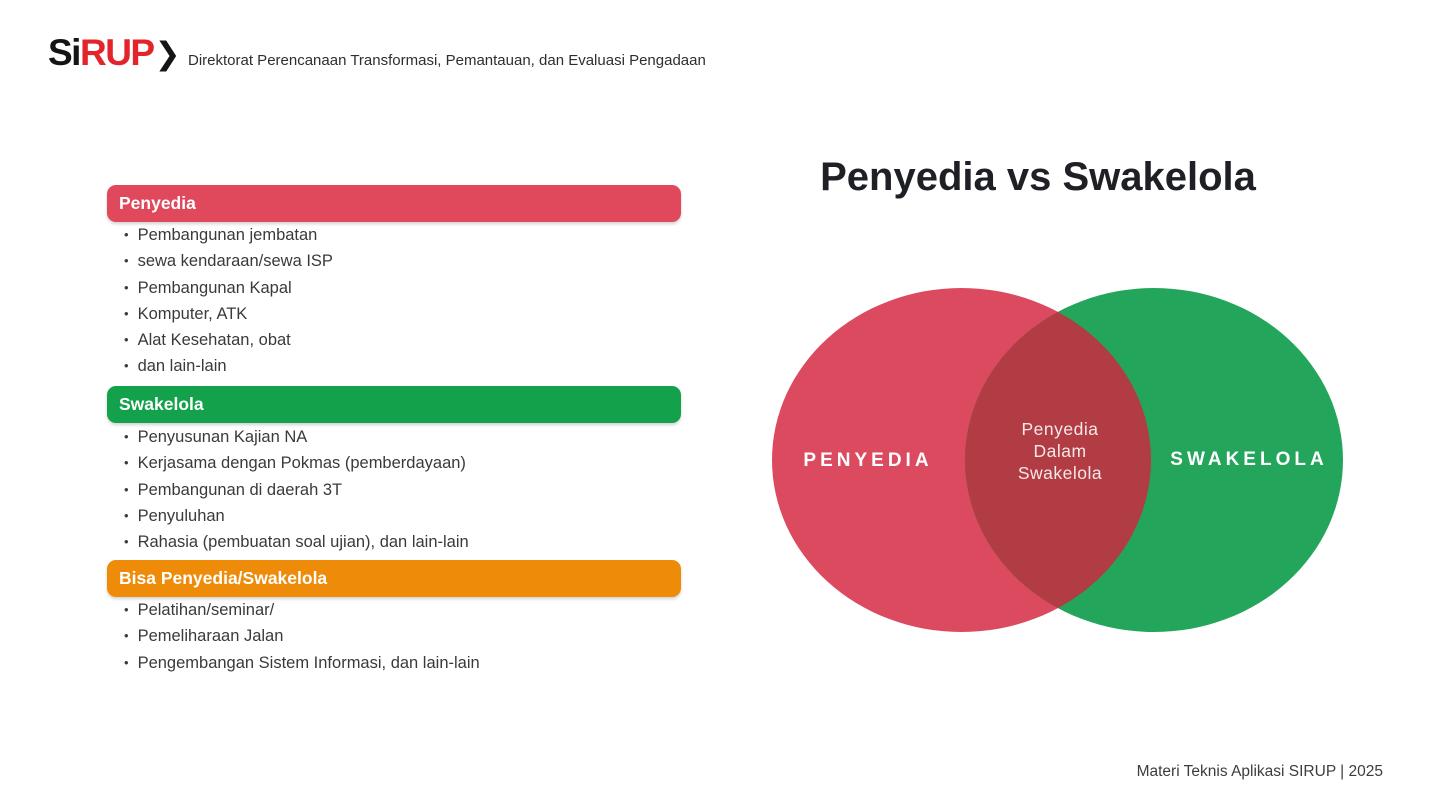 This screenshot has height=810, width=1440. I want to click on list-item: • Pemeliharaan Jalan, so click(404, 640).